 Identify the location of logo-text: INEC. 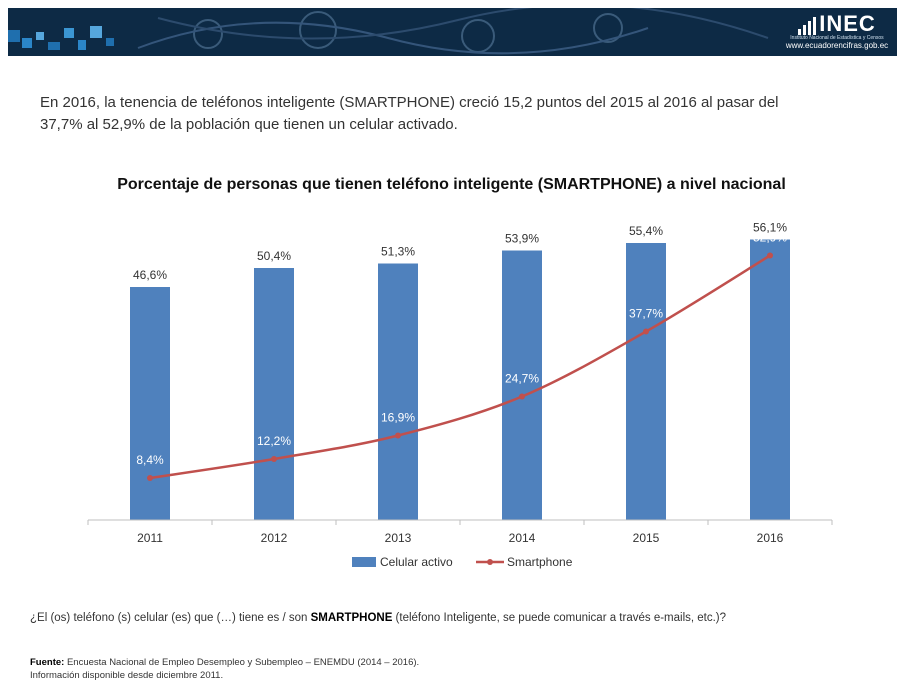
(847, 23).